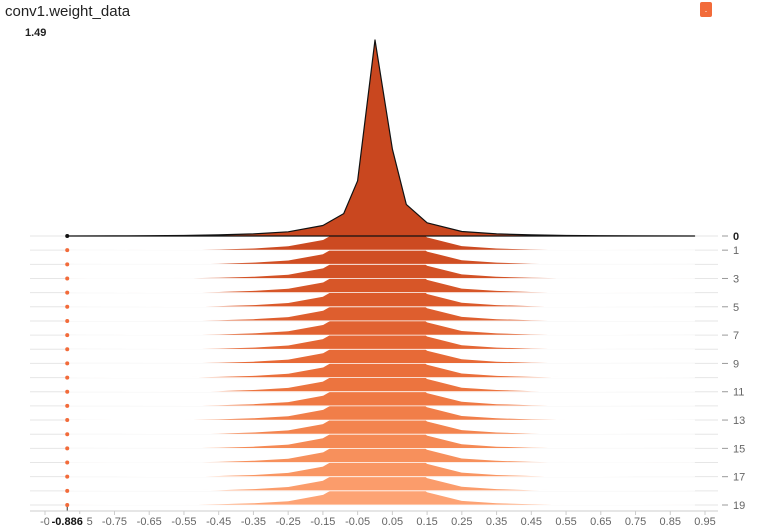 The width and height of the screenshot is (772, 531). What do you see at coordinates (739, 506) in the screenshot?
I see `step-label-19: 19` at bounding box center [739, 506].